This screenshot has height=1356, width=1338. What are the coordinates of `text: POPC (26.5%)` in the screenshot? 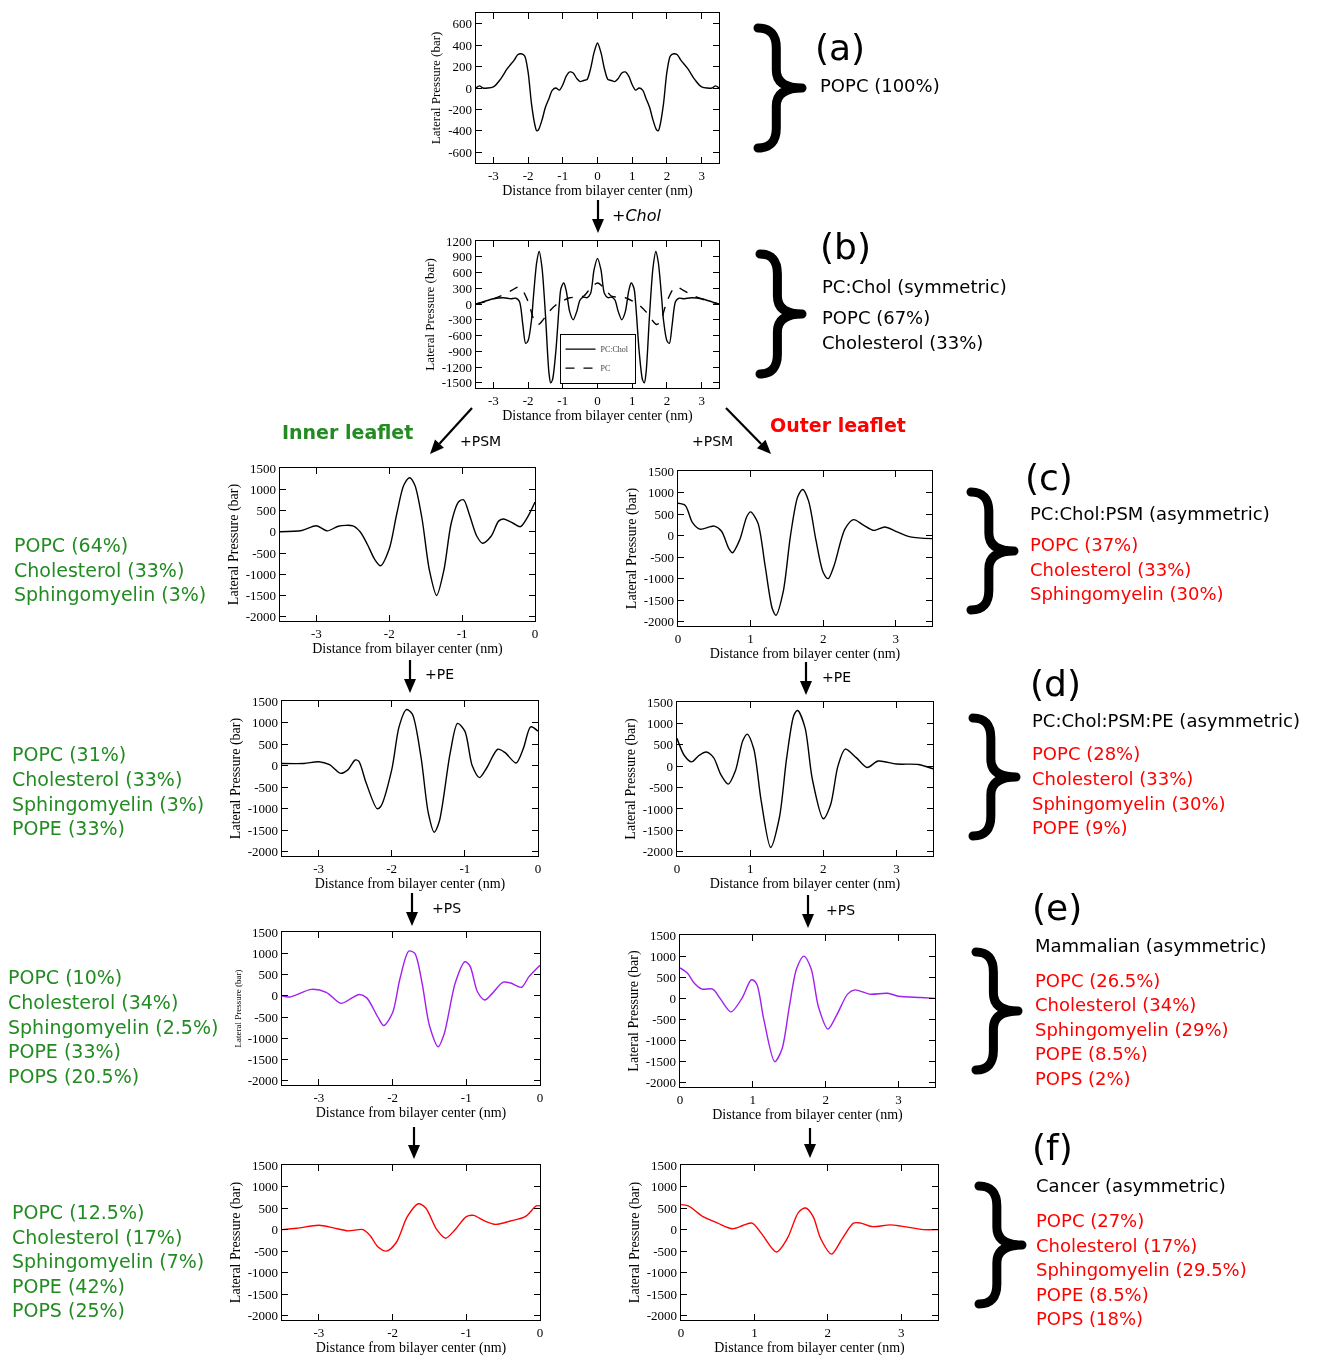 It's located at (1098, 980).